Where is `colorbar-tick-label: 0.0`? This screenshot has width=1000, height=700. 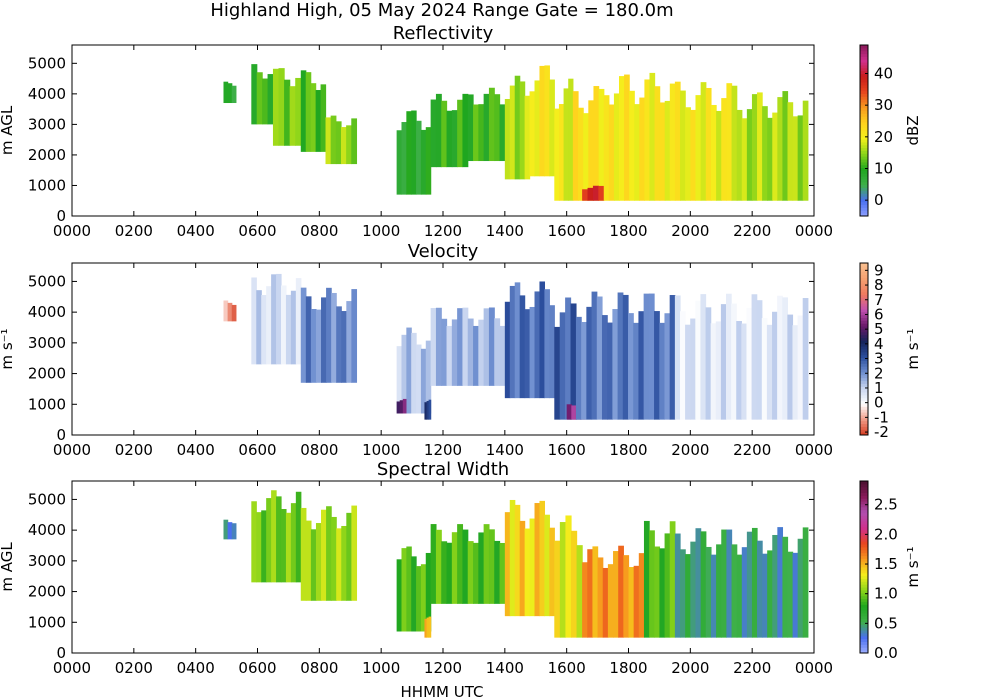 colorbar-tick-label: 0.0 is located at coordinates (886, 653).